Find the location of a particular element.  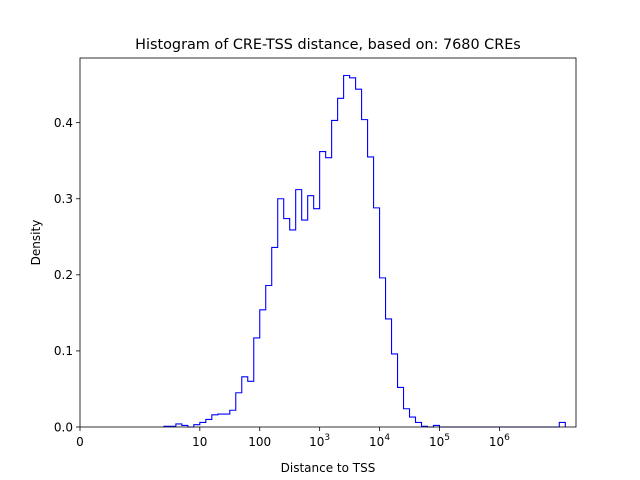

x-tick-label: 100 is located at coordinates (259, 442).